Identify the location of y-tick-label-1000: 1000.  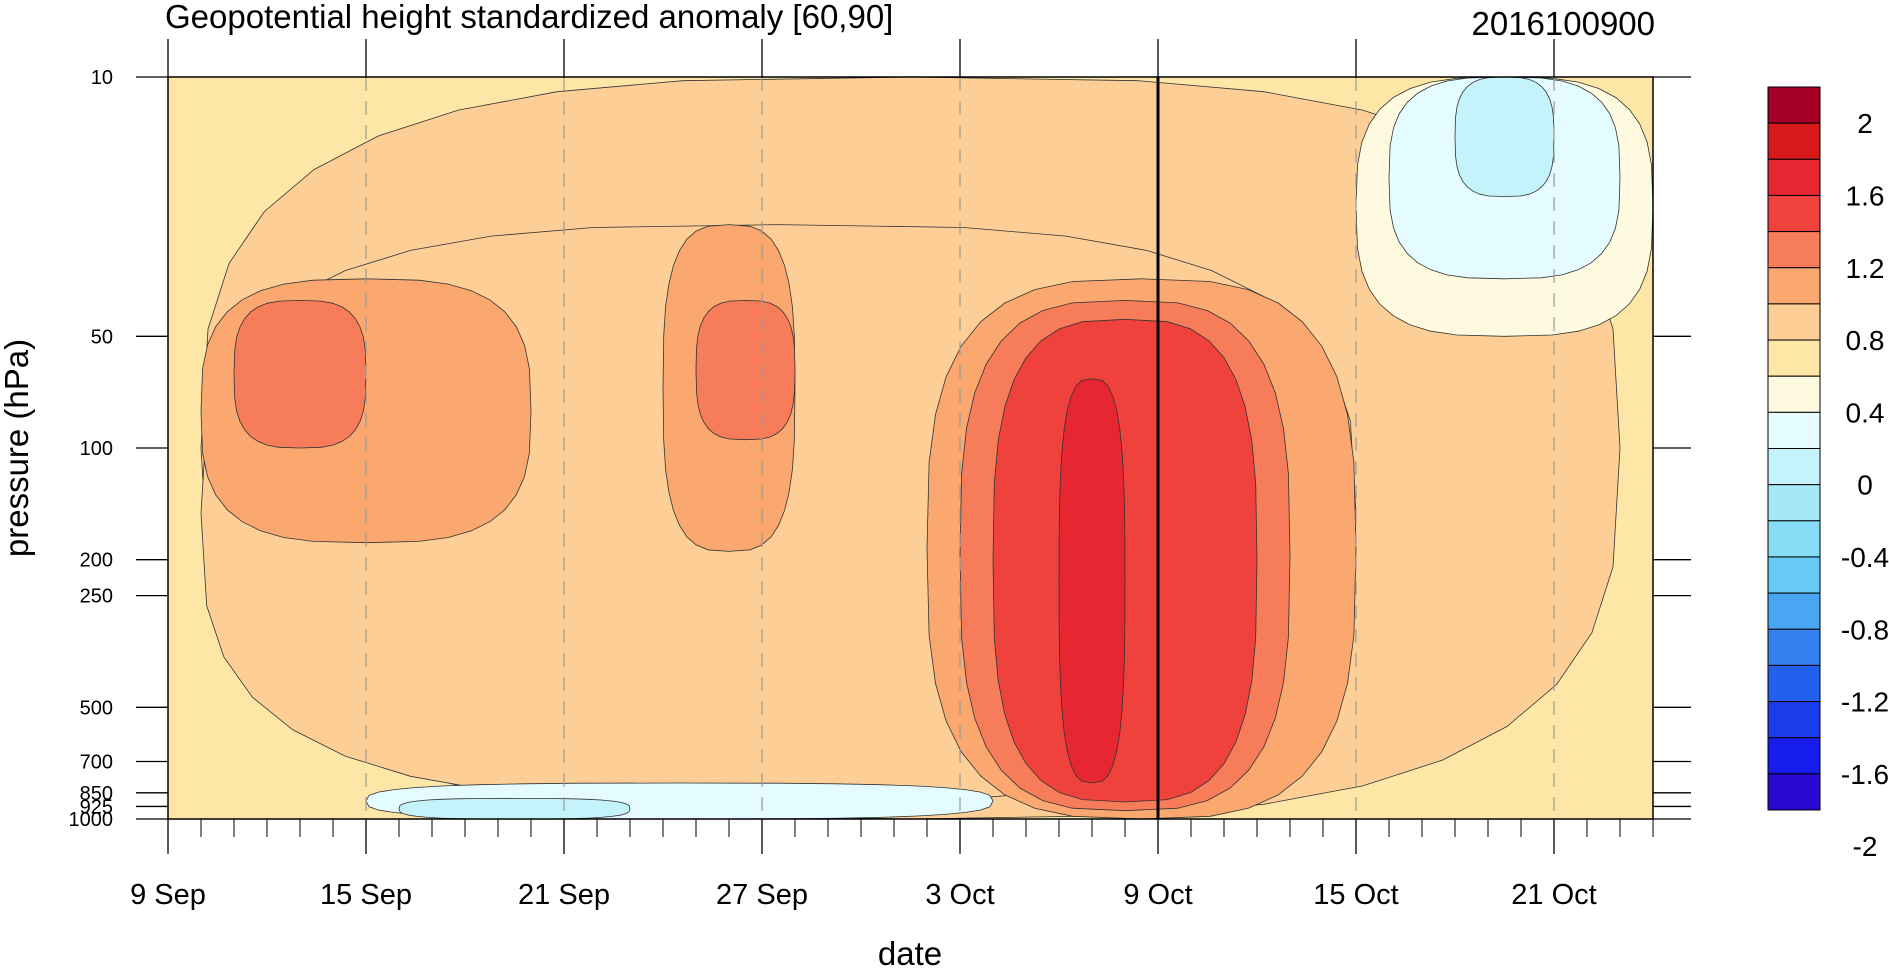
(91, 820).